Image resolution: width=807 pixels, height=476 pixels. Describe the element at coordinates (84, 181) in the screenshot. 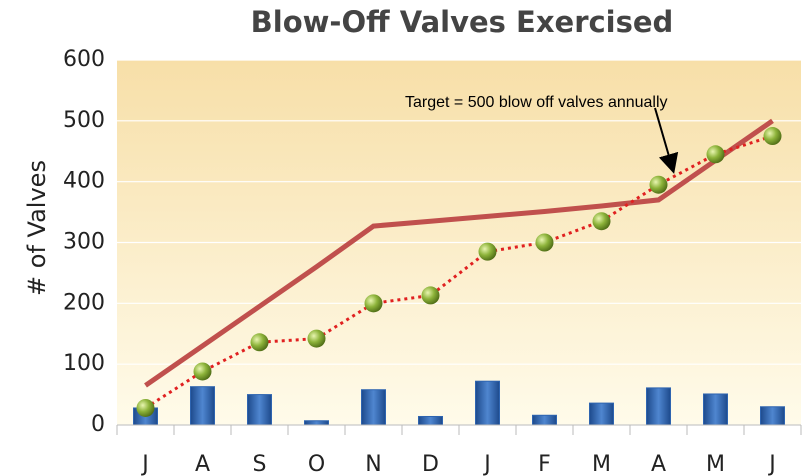

I see `y-tick-label: 400` at that location.